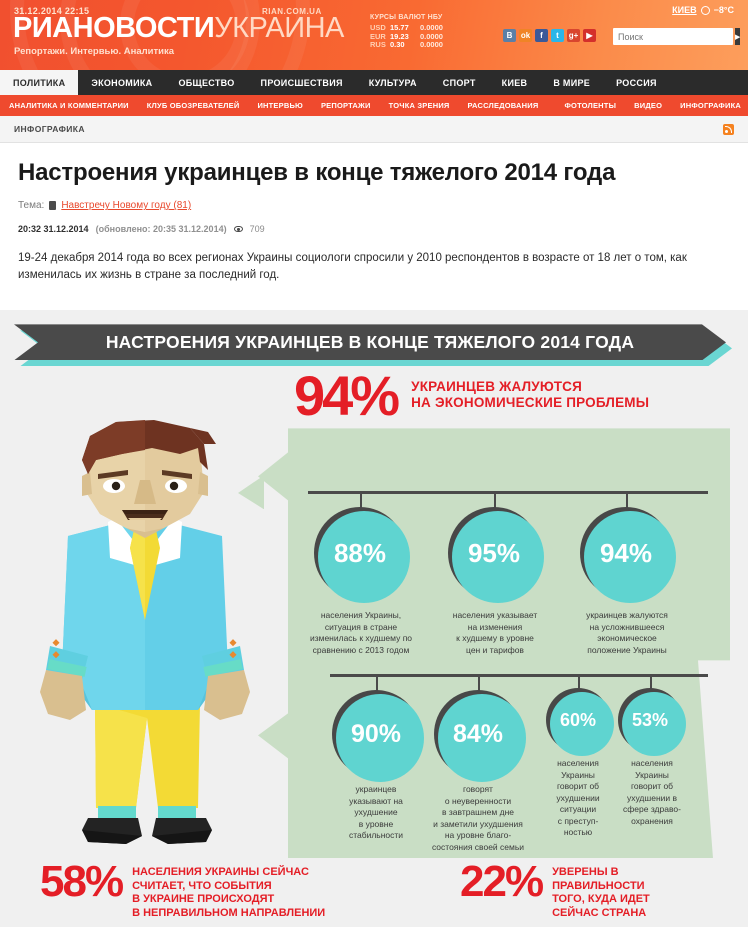 Image resolution: width=748 pixels, height=949 pixels. I want to click on twitter-icon: t, so click(557, 35).